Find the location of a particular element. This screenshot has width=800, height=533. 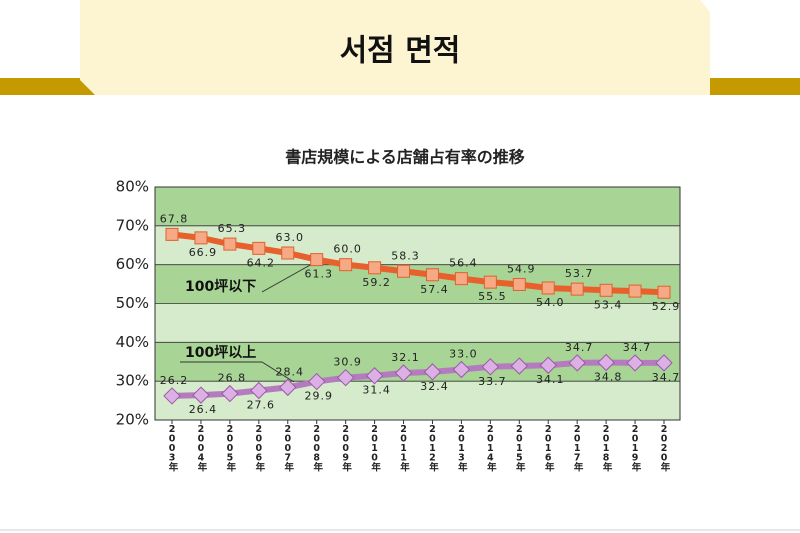

data-label: 55.5 is located at coordinates (492, 296).